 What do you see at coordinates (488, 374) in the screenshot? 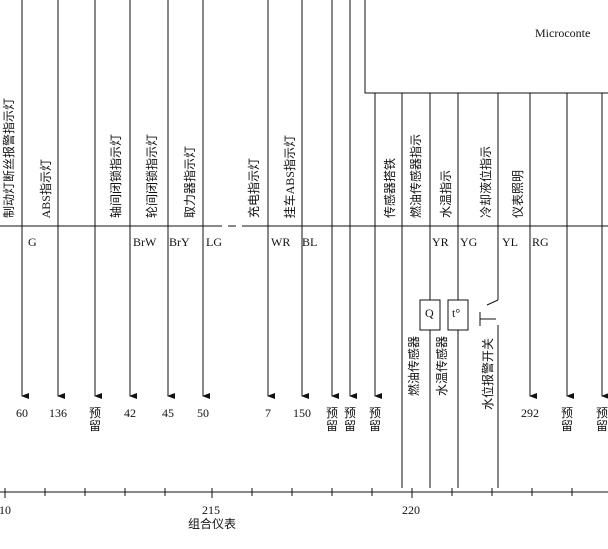
I see `component-label: 水位报警开关` at bounding box center [488, 374].